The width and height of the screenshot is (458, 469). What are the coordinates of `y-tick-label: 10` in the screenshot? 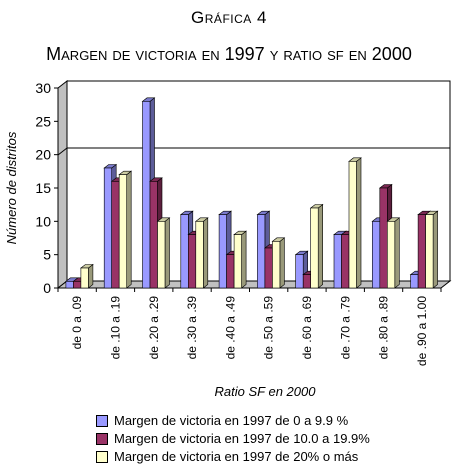 It's located at (43, 221).